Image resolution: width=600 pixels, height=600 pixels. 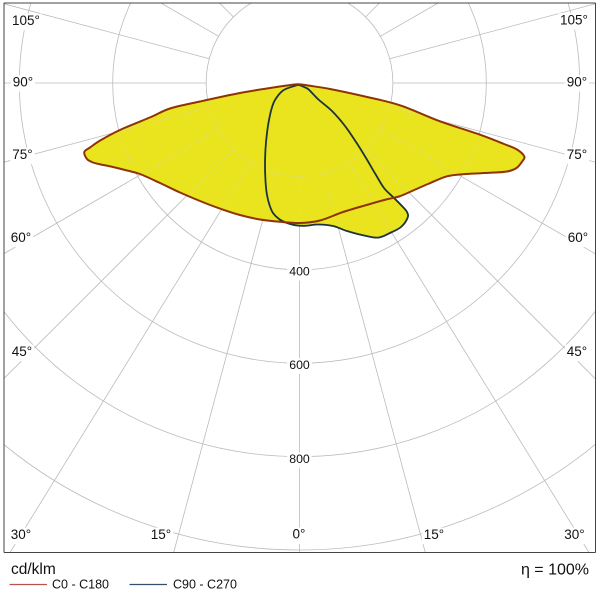 I want to click on svg-text: 600, so click(x=299, y=365).